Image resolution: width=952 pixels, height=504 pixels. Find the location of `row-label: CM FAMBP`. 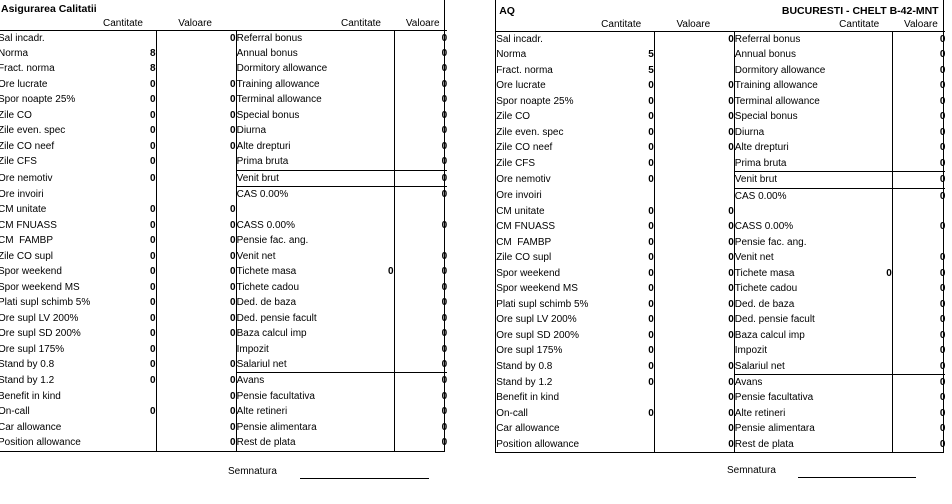

row-label: CM FAMBP is located at coordinates (27, 241).